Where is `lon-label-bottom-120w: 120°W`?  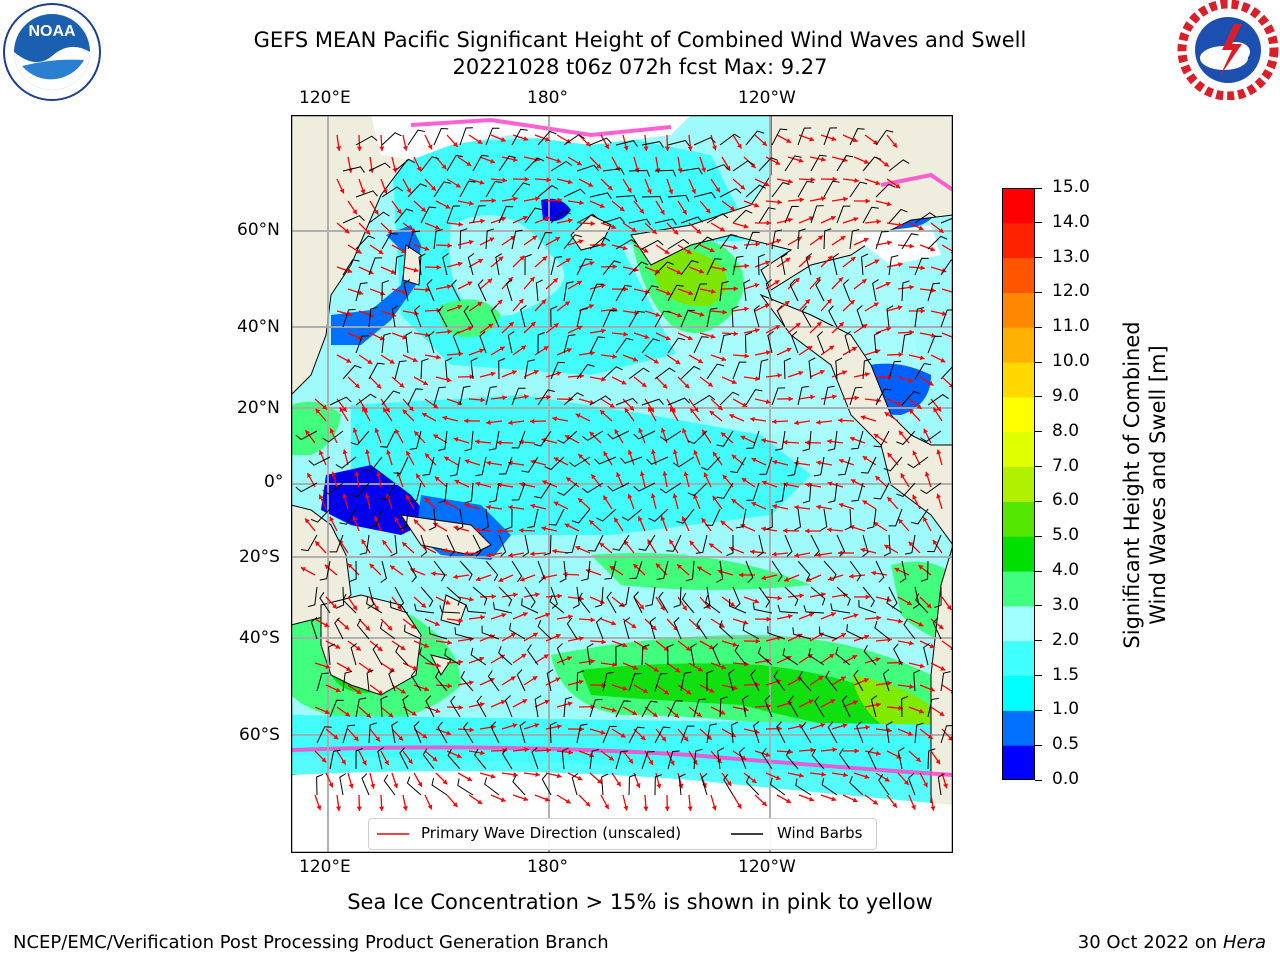
lon-label-bottom-120w: 120°W is located at coordinates (767, 867).